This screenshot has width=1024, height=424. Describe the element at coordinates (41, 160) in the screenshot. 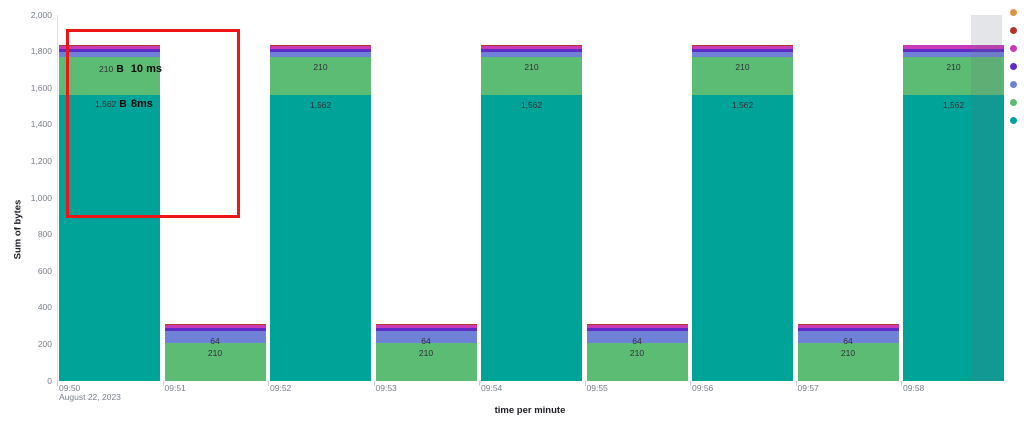

I see `y-tick-label: 1,200` at that location.